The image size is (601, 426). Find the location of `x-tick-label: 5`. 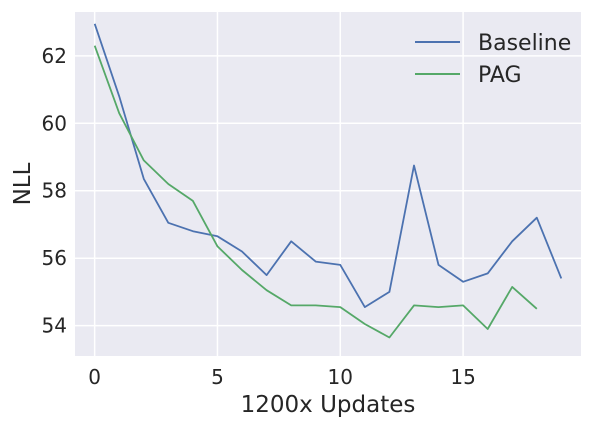

x-tick-label: 5 is located at coordinates (217, 377).